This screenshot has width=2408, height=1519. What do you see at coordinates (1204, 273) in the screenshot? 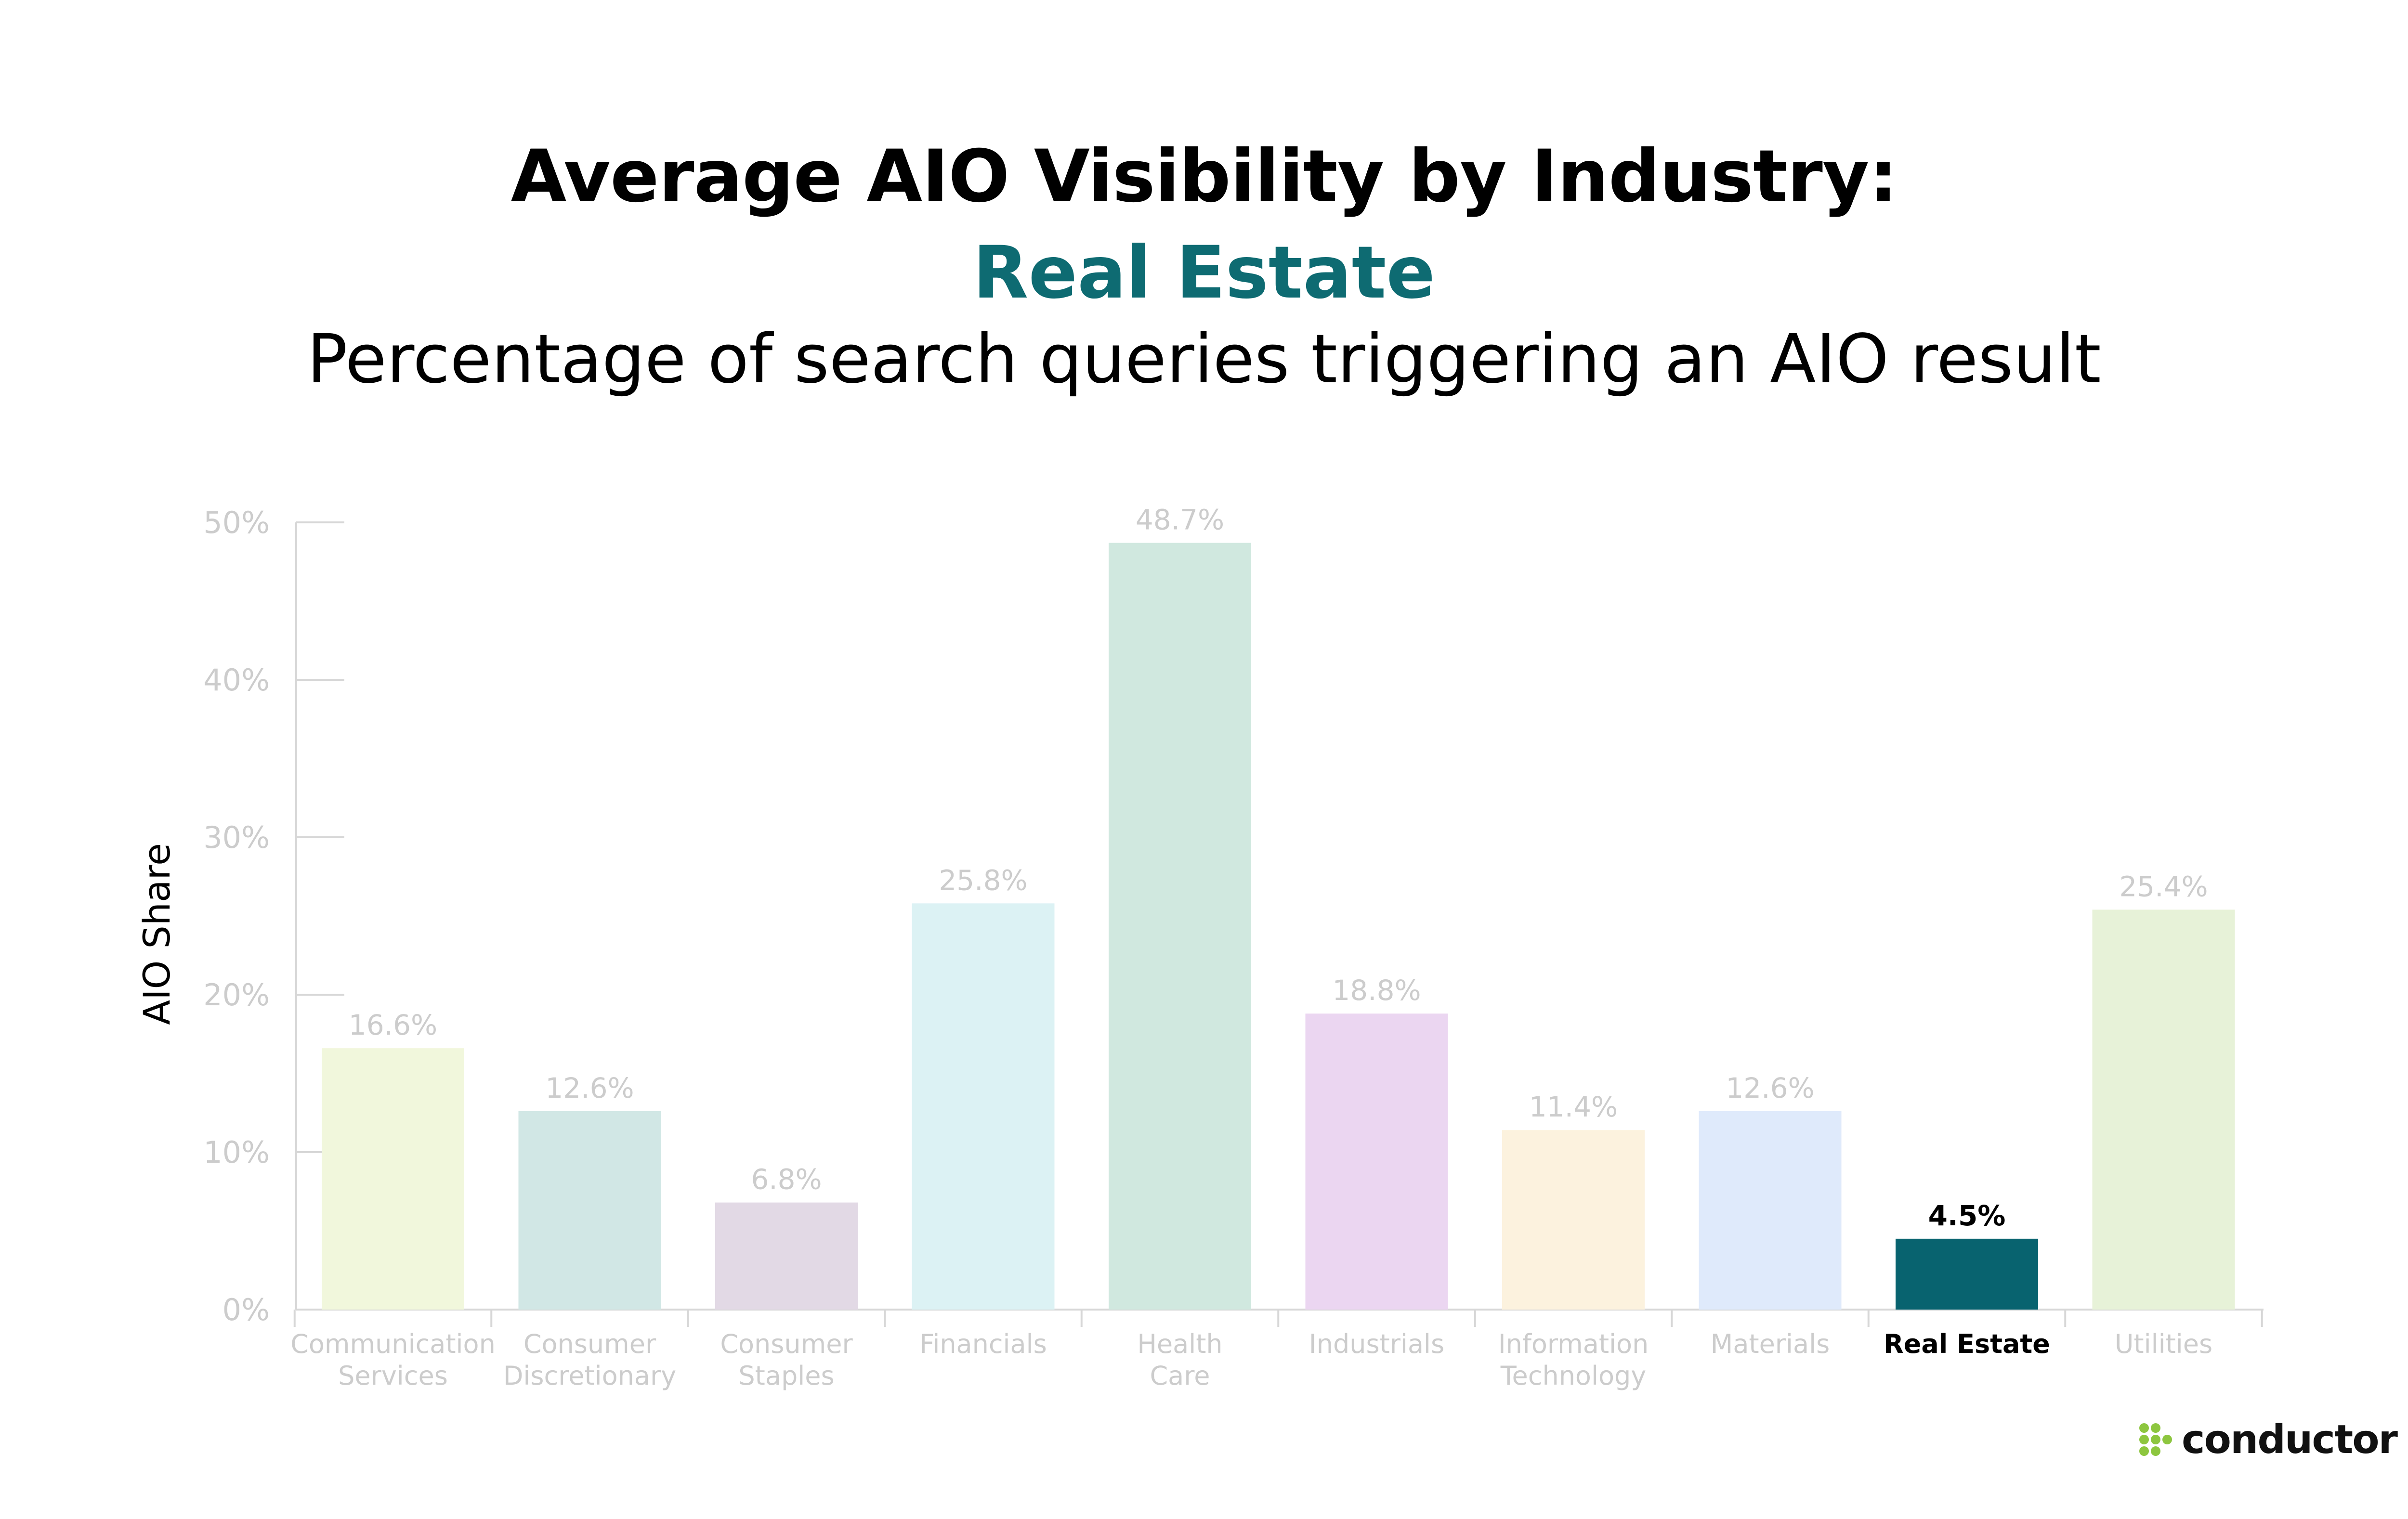
I see `chart-highlight-title: Real Estate` at bounding box center [1204, 273].